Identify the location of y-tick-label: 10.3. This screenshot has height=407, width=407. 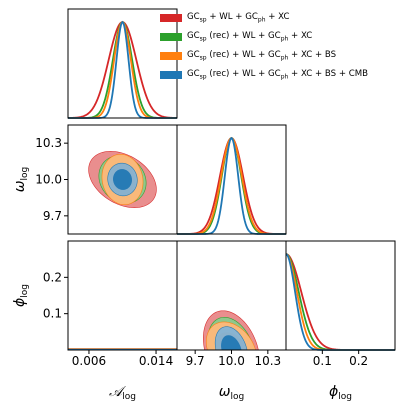
(48, 143).